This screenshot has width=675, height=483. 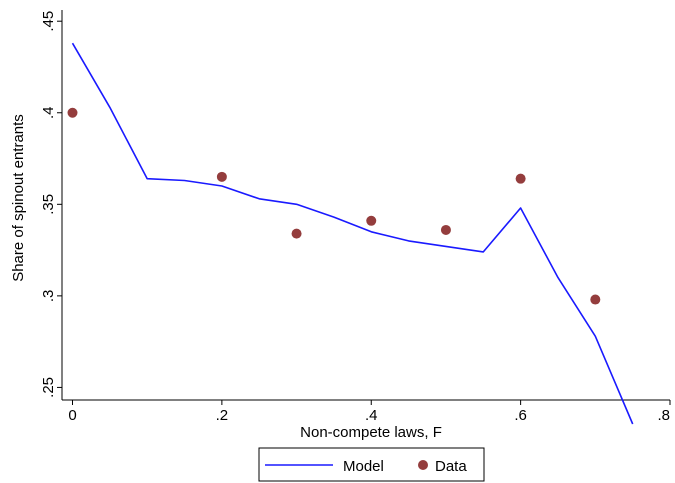 I want to click on y-tick-label: .35, so click(x=48, y=204).